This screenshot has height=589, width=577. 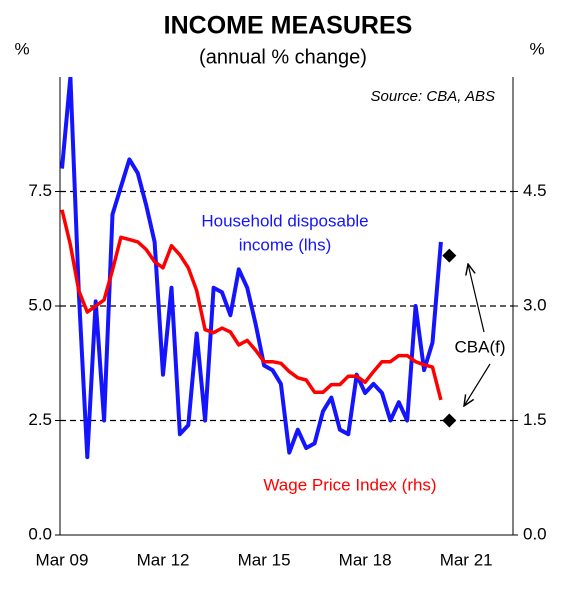 I want to click on y2-tick-label: 3.0, so click(x=535, y=304).